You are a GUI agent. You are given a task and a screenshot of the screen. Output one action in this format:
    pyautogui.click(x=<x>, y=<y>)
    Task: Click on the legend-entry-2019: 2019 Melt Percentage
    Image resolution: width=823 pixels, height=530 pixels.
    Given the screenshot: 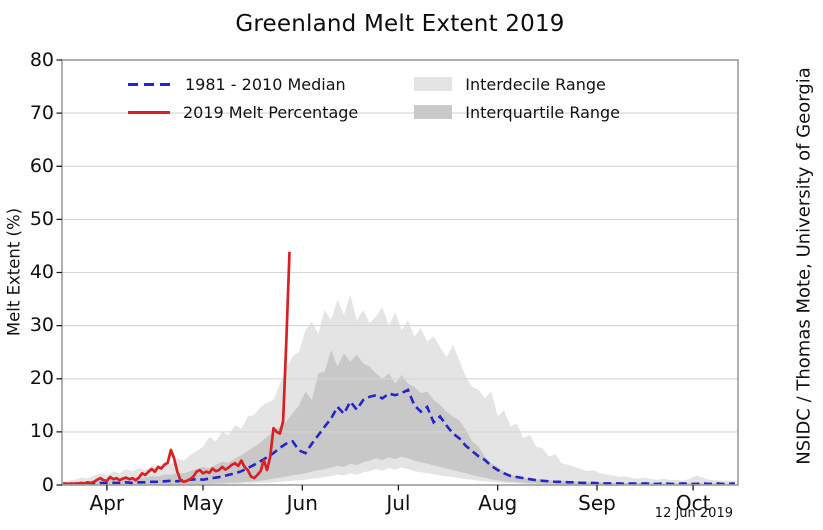 What is the action you would take?
    pyautogui.click(x=243, y=112)
    